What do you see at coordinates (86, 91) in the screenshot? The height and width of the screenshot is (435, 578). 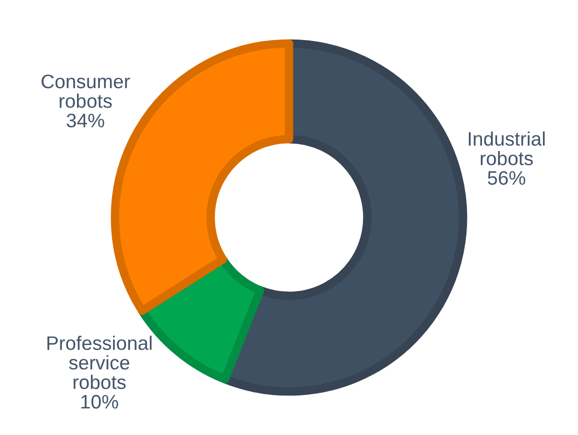 I see `slice-label: Consumer robots` at bounding box center [86, 91].